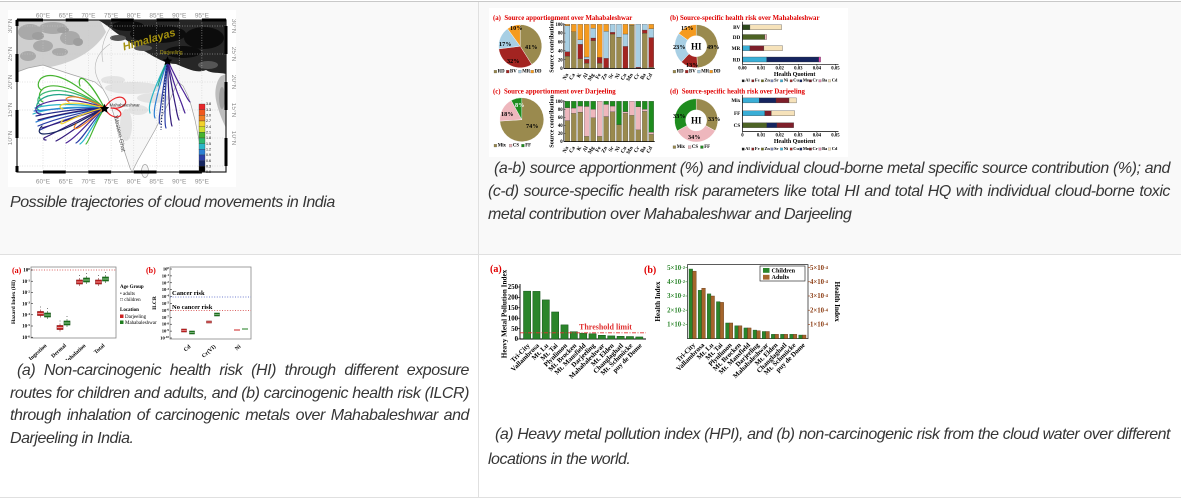 This screenshot has height=501, width=1181. Describe the element at coordinates (679, 116) in the screenshot. I see `svg-text: 33%` at that location.